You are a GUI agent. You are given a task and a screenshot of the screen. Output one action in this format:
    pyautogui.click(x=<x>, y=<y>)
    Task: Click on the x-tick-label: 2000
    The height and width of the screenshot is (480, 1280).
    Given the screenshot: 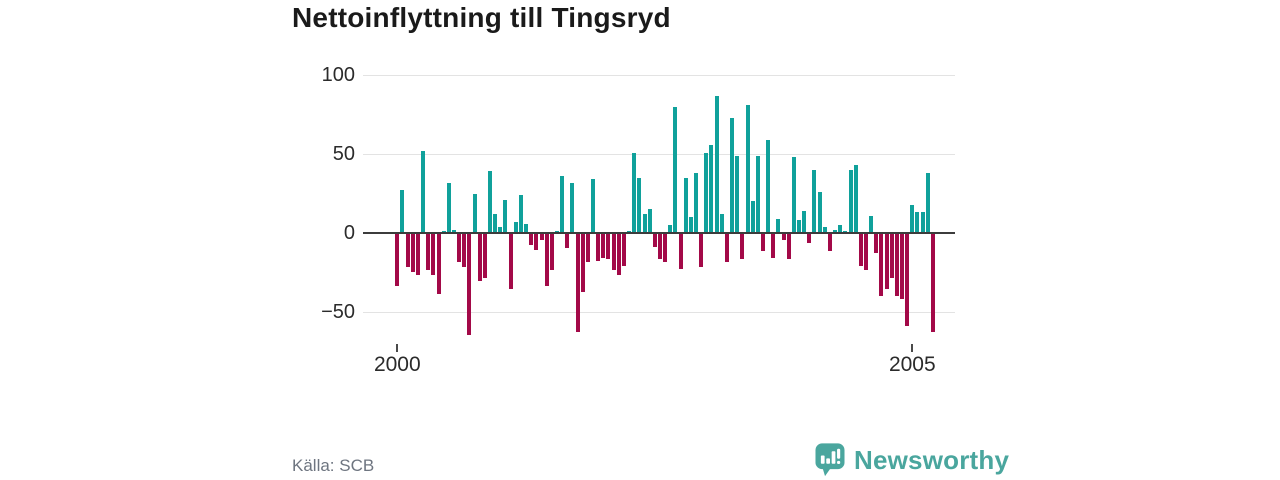 What is the action you would take?
    pyautogui.click(x=397, y=364)
    